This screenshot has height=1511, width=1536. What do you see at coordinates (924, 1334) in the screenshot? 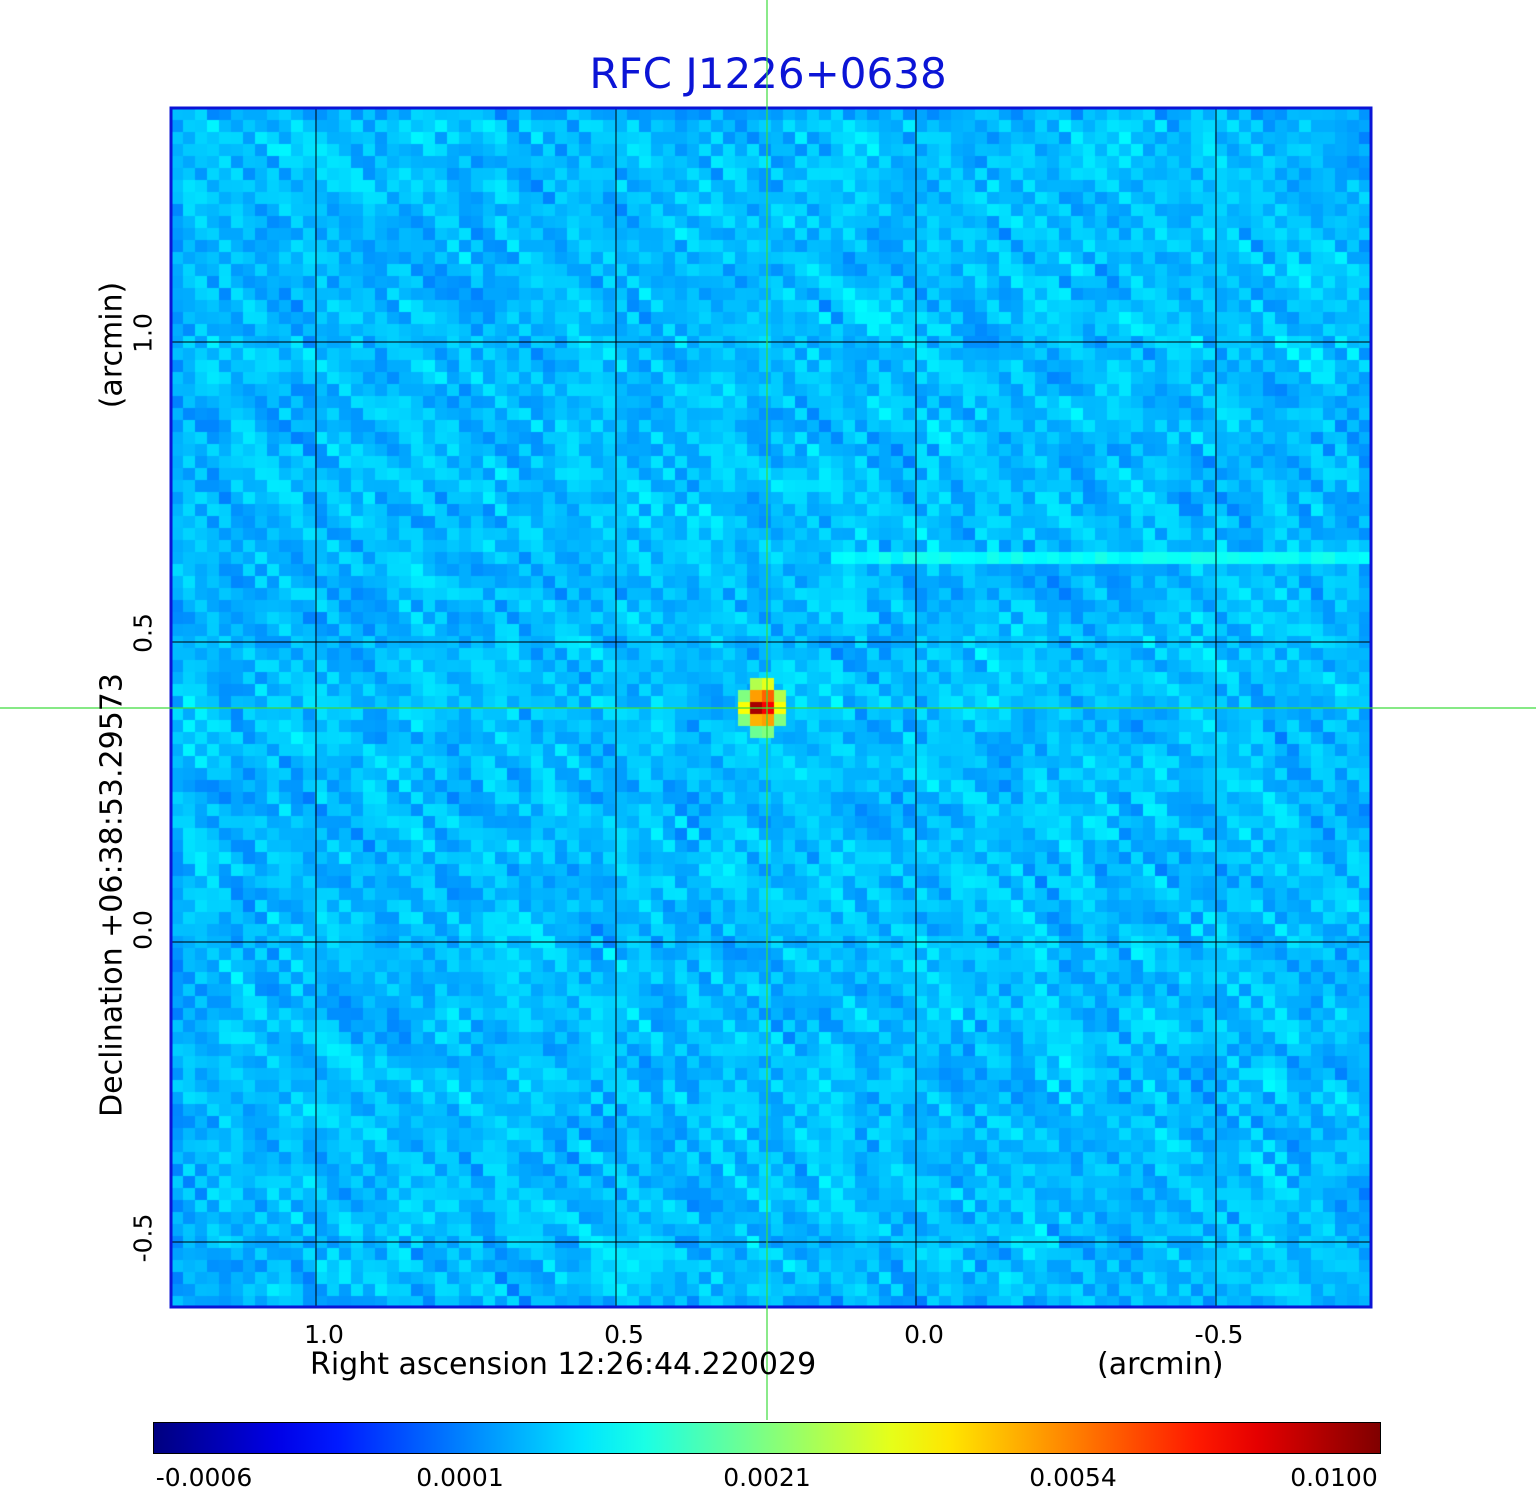
I see `x-tick-0.0: 0.0` at bounding box center [924, 1334].